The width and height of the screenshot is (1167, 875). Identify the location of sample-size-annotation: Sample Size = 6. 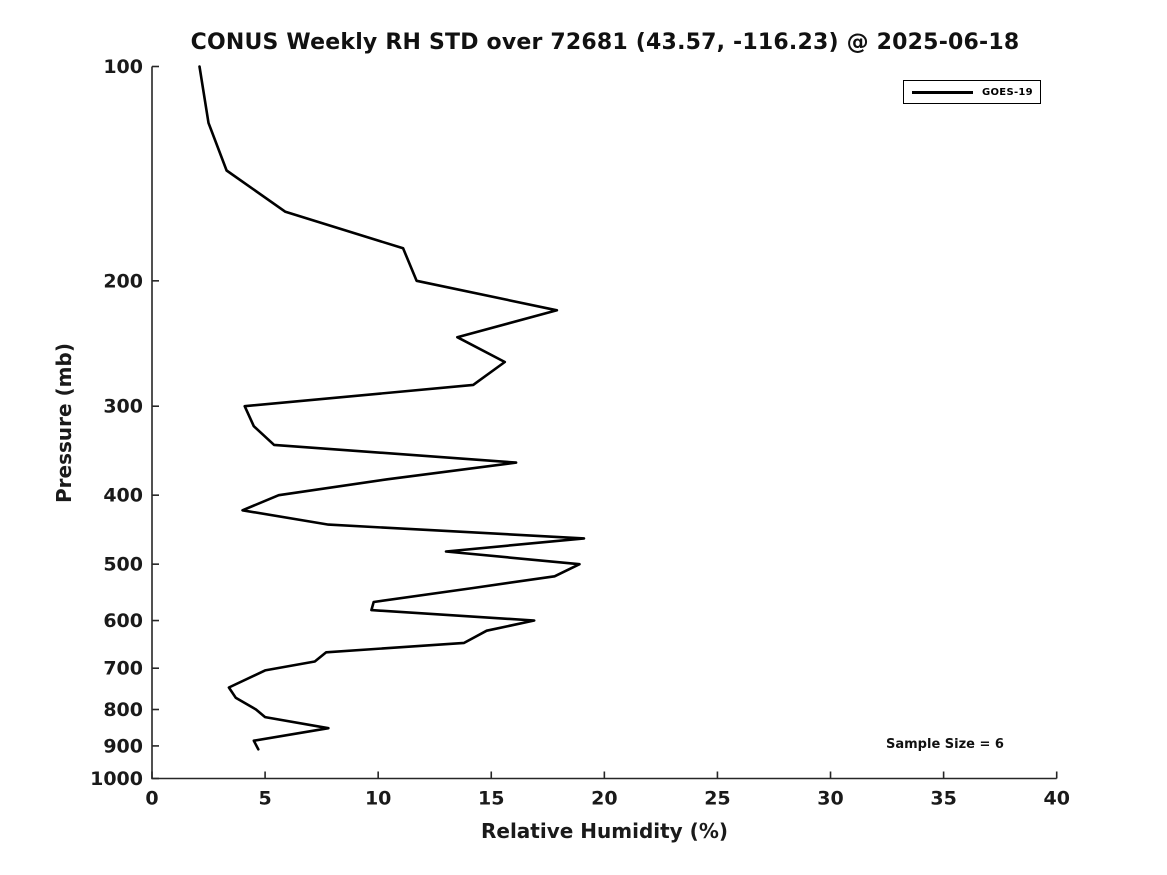
(945, 744).